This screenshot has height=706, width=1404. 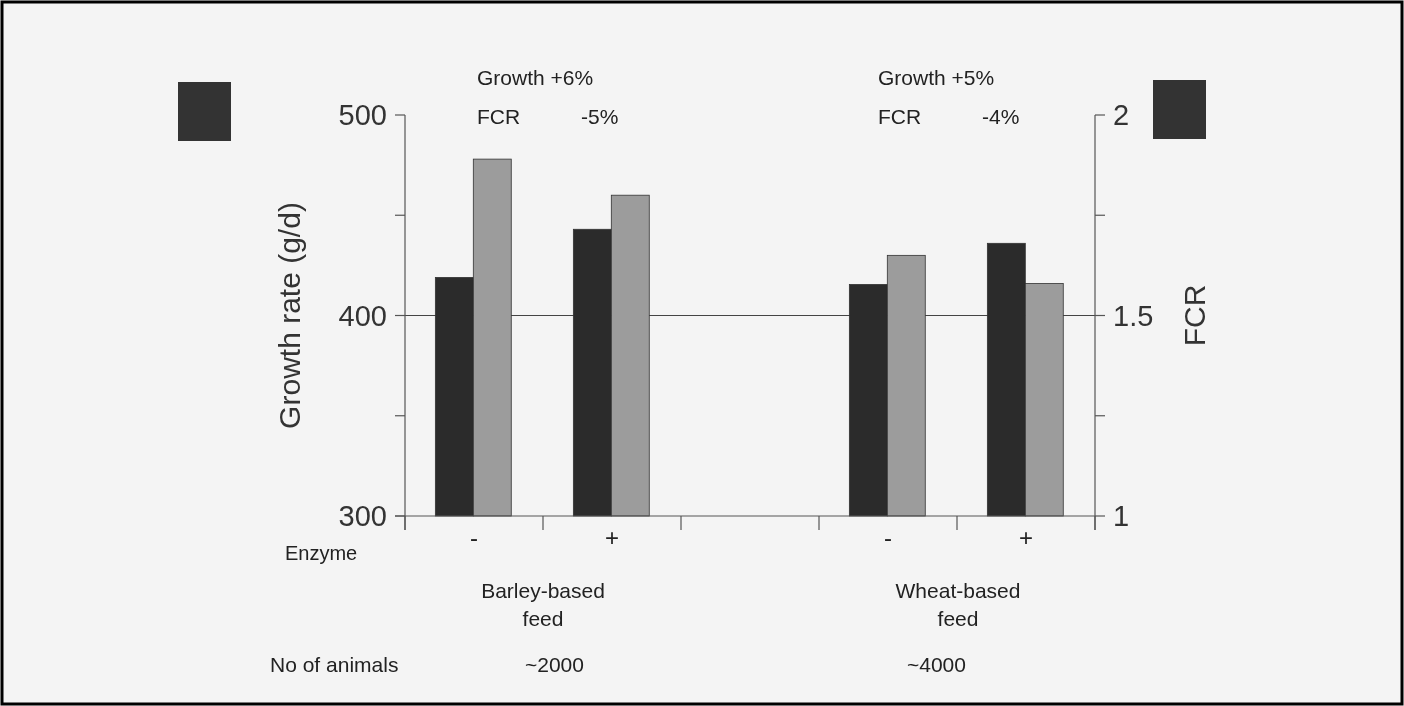 What do you see at coordinates (1121, 516) in the screenshot?
I see `y2-tick-label: 1` at bounding box center [1121, 516].